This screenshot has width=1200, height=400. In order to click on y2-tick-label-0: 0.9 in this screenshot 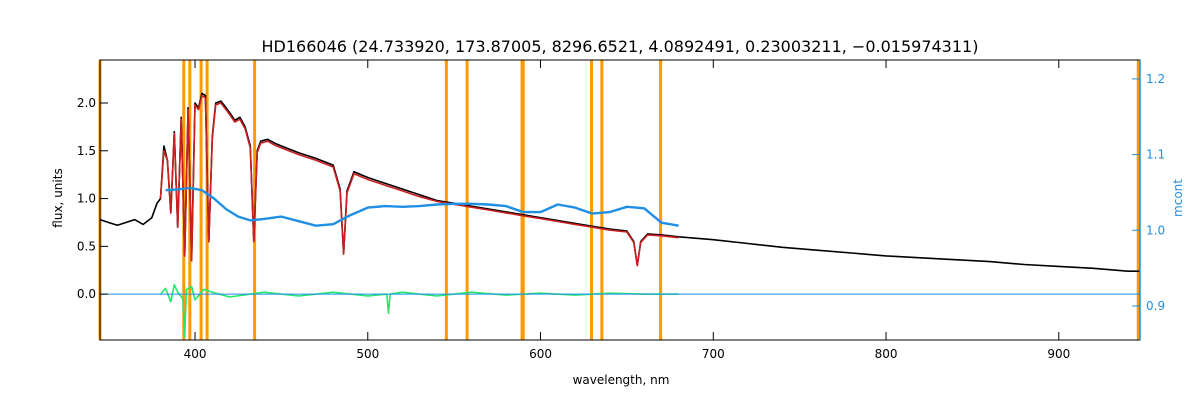, I will do `click(1155, 306)`.